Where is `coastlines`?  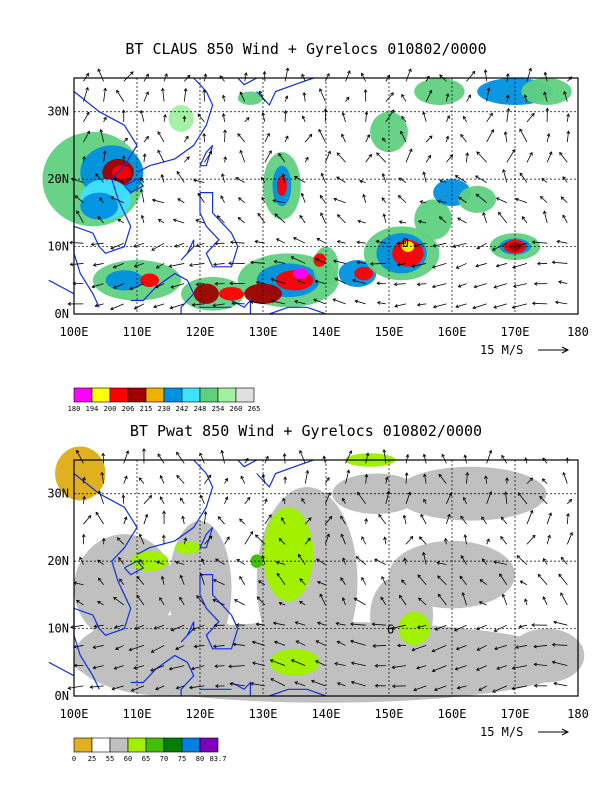
coastlines is located at coordinates (187, 196).